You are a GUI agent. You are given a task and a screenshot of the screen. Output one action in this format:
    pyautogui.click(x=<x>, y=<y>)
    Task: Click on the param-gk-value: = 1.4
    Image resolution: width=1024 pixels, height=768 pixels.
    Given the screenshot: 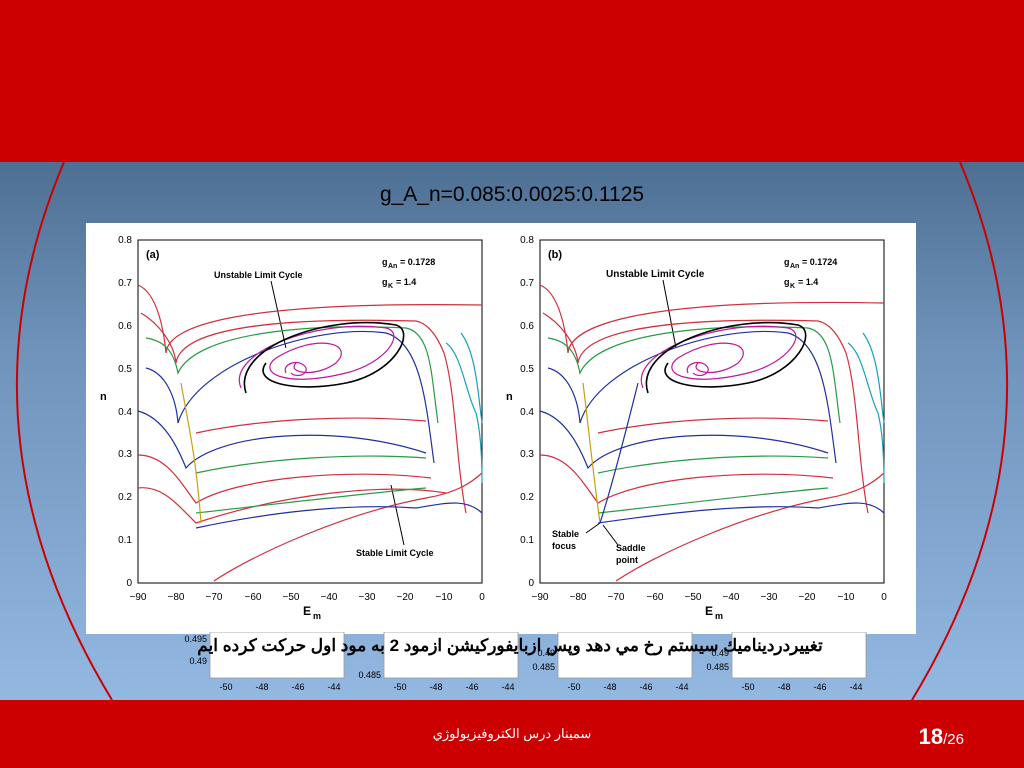 What is the action you would take?
    pyautogui.click(x=808, y=282)
    